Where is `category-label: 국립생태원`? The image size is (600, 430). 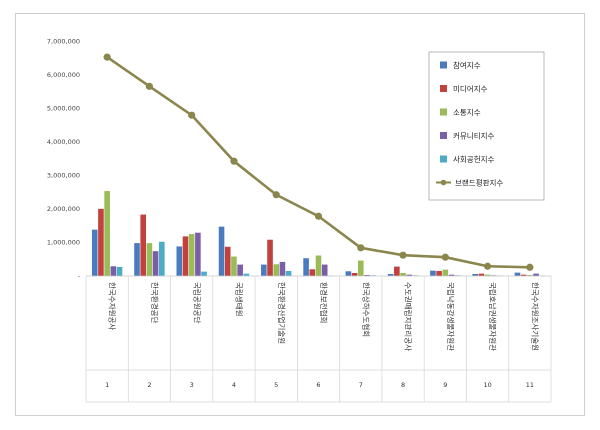 category-label: 국립생태원 is located at coordinates (240, 299).